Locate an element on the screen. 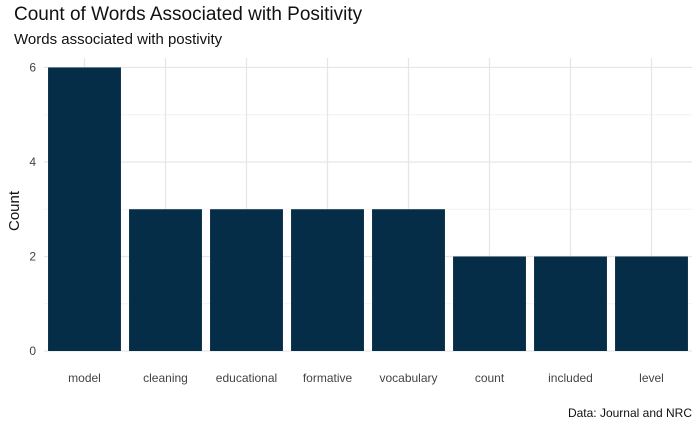 This screenshot has width=700, height=432. bar-cleaning is located at coordinates (165, 280).